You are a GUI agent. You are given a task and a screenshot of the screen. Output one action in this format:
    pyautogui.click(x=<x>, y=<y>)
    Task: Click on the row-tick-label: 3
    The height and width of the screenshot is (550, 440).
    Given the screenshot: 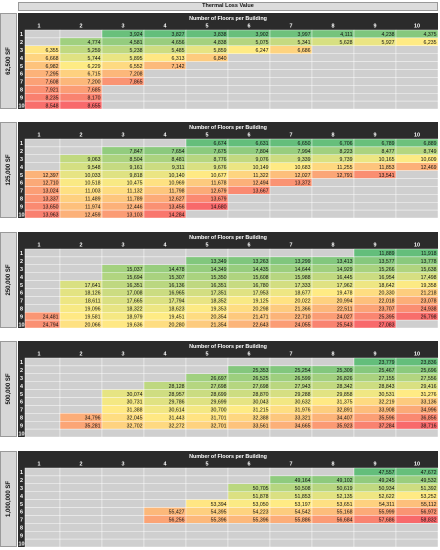 What is the action you would take?
    pyautogui.click(x=21, y=489)
    